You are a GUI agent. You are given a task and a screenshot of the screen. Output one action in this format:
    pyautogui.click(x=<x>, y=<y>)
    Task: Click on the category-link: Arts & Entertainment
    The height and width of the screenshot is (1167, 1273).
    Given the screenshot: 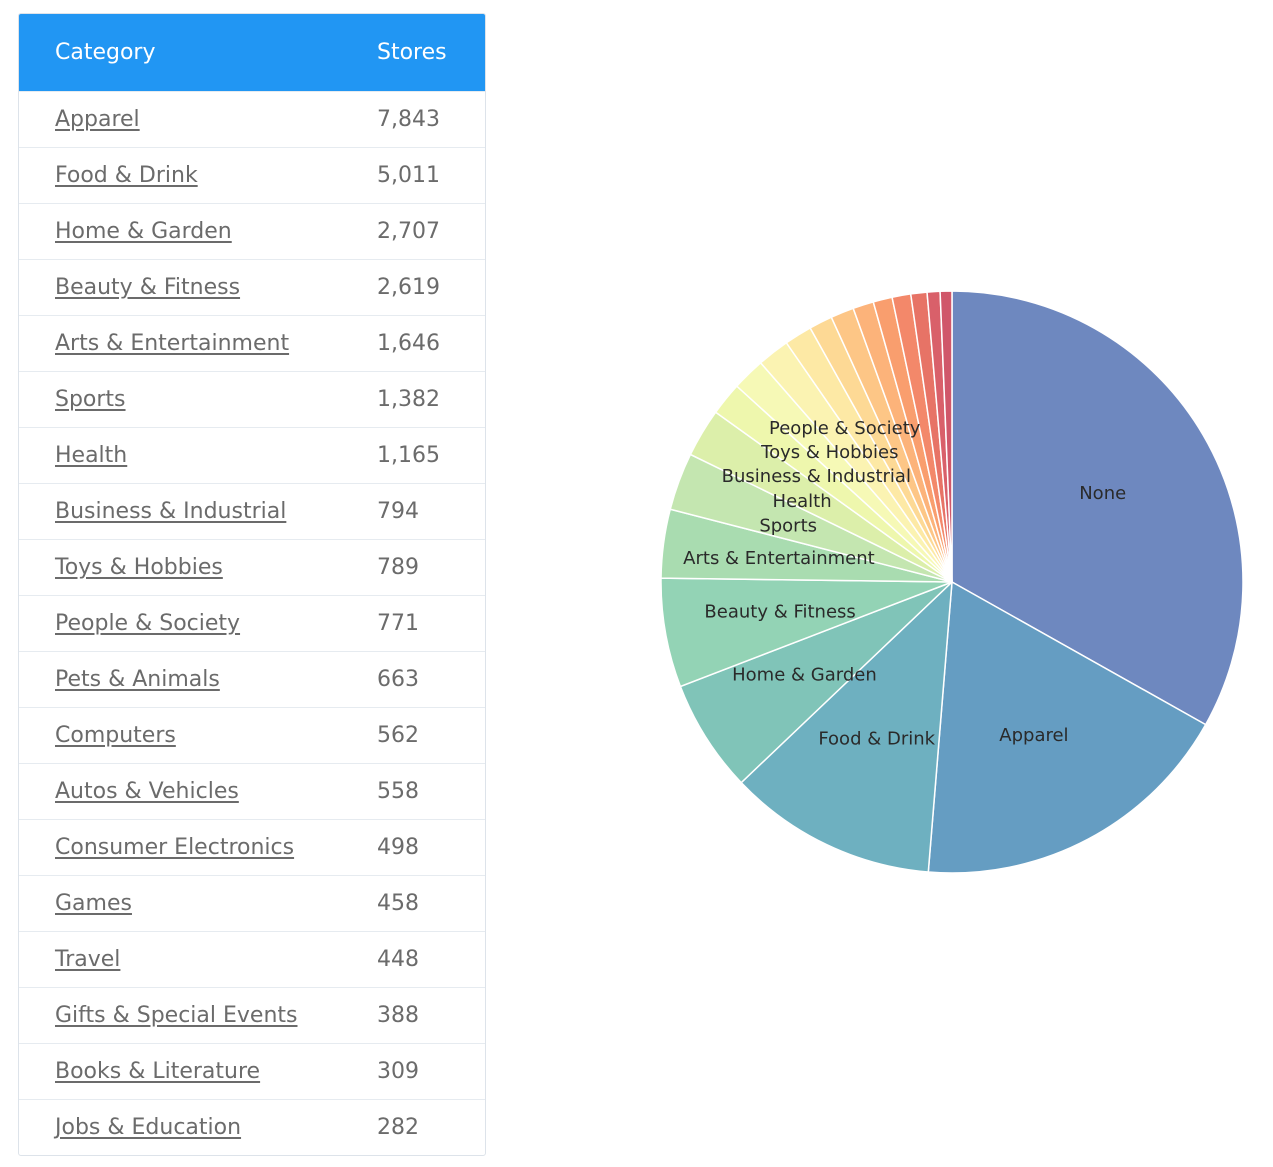 What is the action you would take?
    pyautogui.click(x=172, y=343)
    